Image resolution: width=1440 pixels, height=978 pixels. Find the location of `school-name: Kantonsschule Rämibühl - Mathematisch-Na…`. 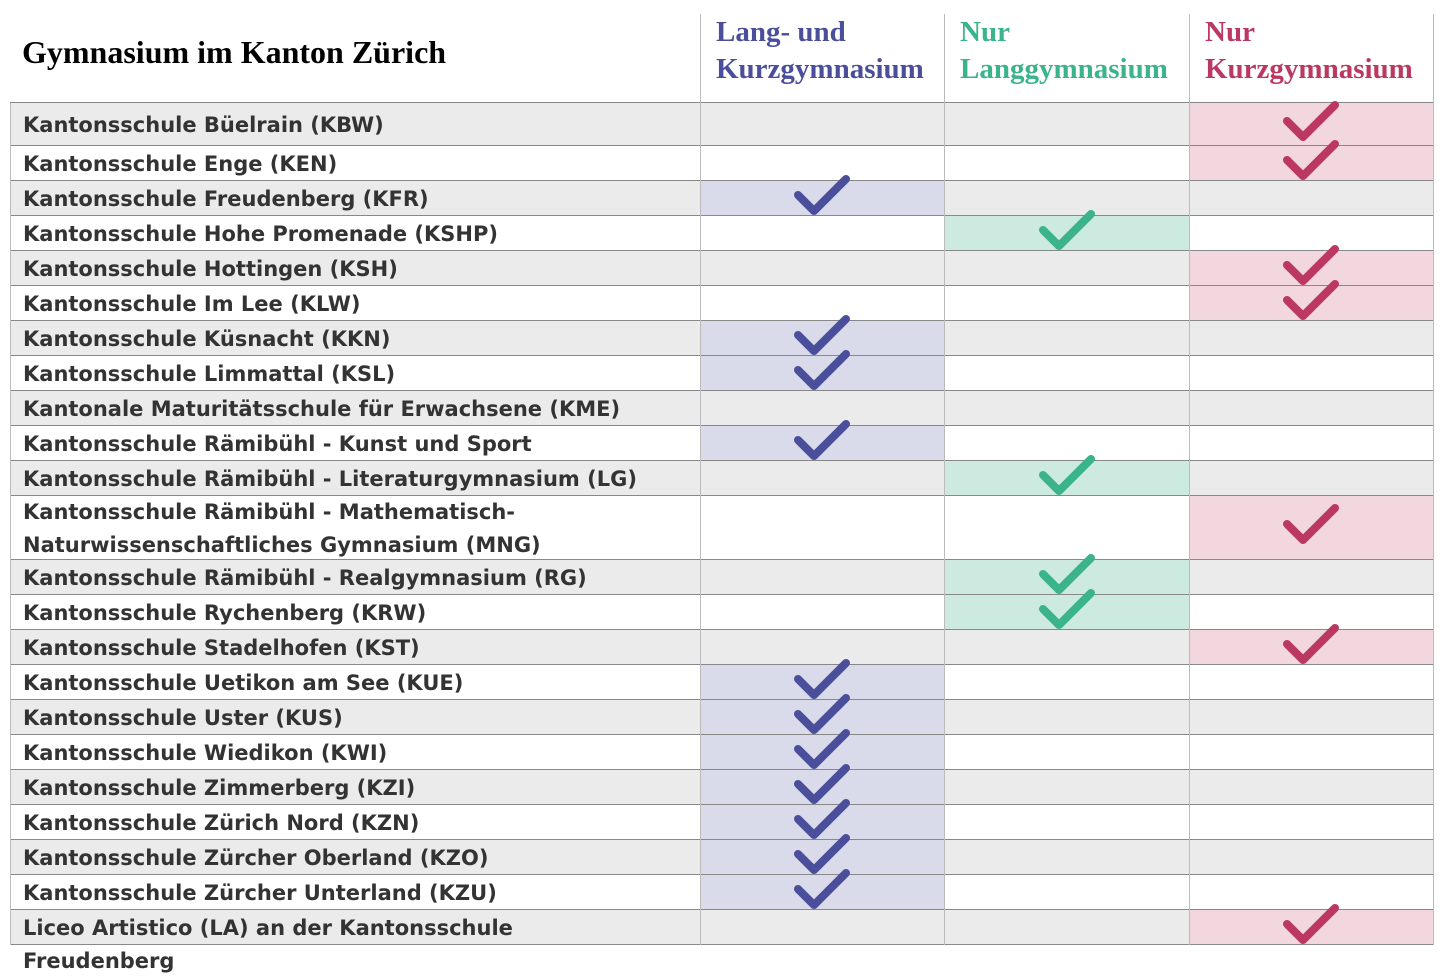

school-name: Kantonsschule Rämibühl - Mathematisch-Na… is located at coordinates (282, 528).